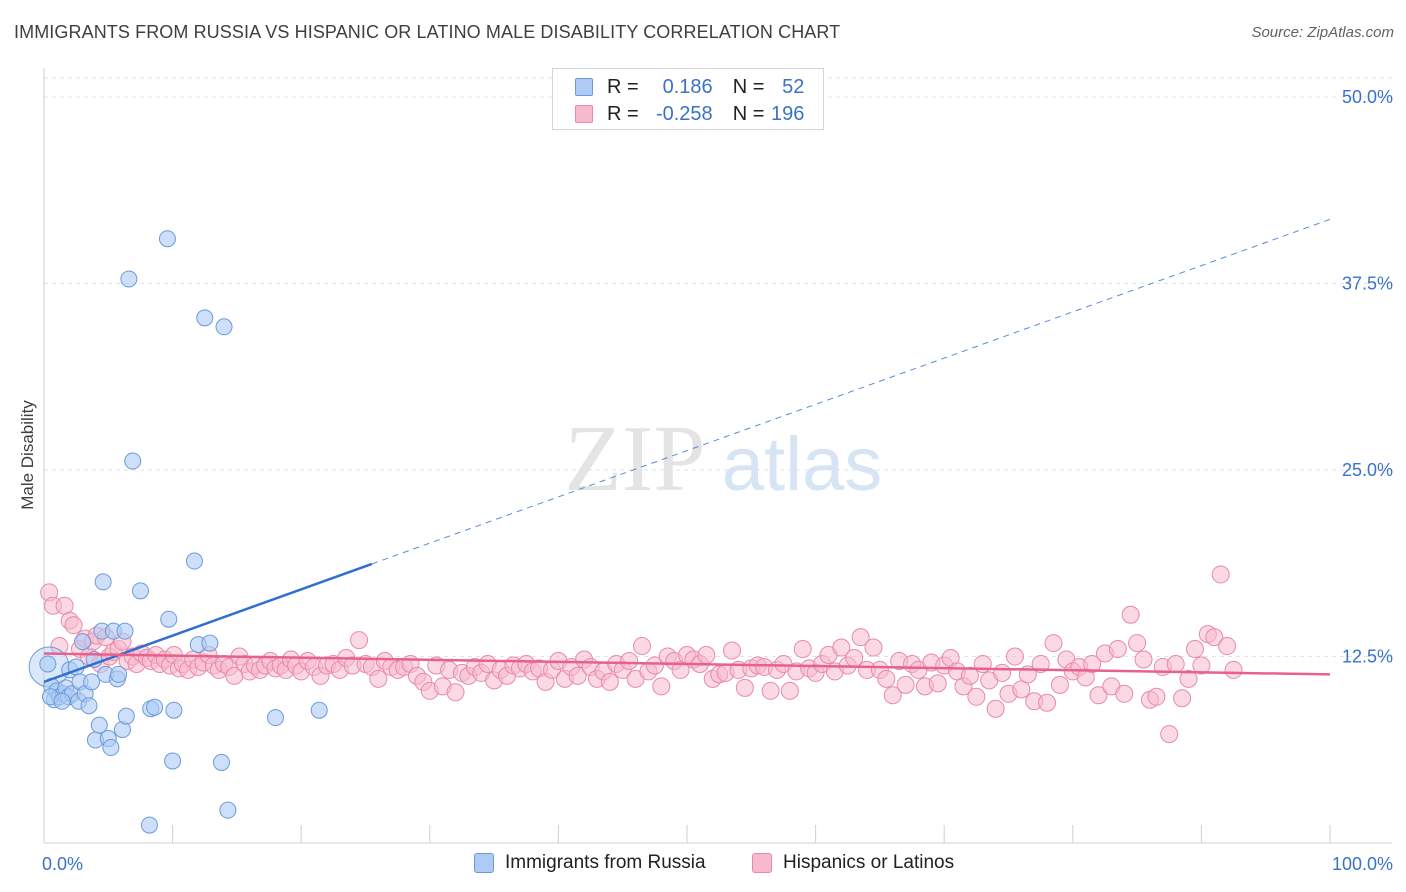 This screenshot has width=1406, height=892. I want to click on watermark-zip: ZIP, so click(635, 459).